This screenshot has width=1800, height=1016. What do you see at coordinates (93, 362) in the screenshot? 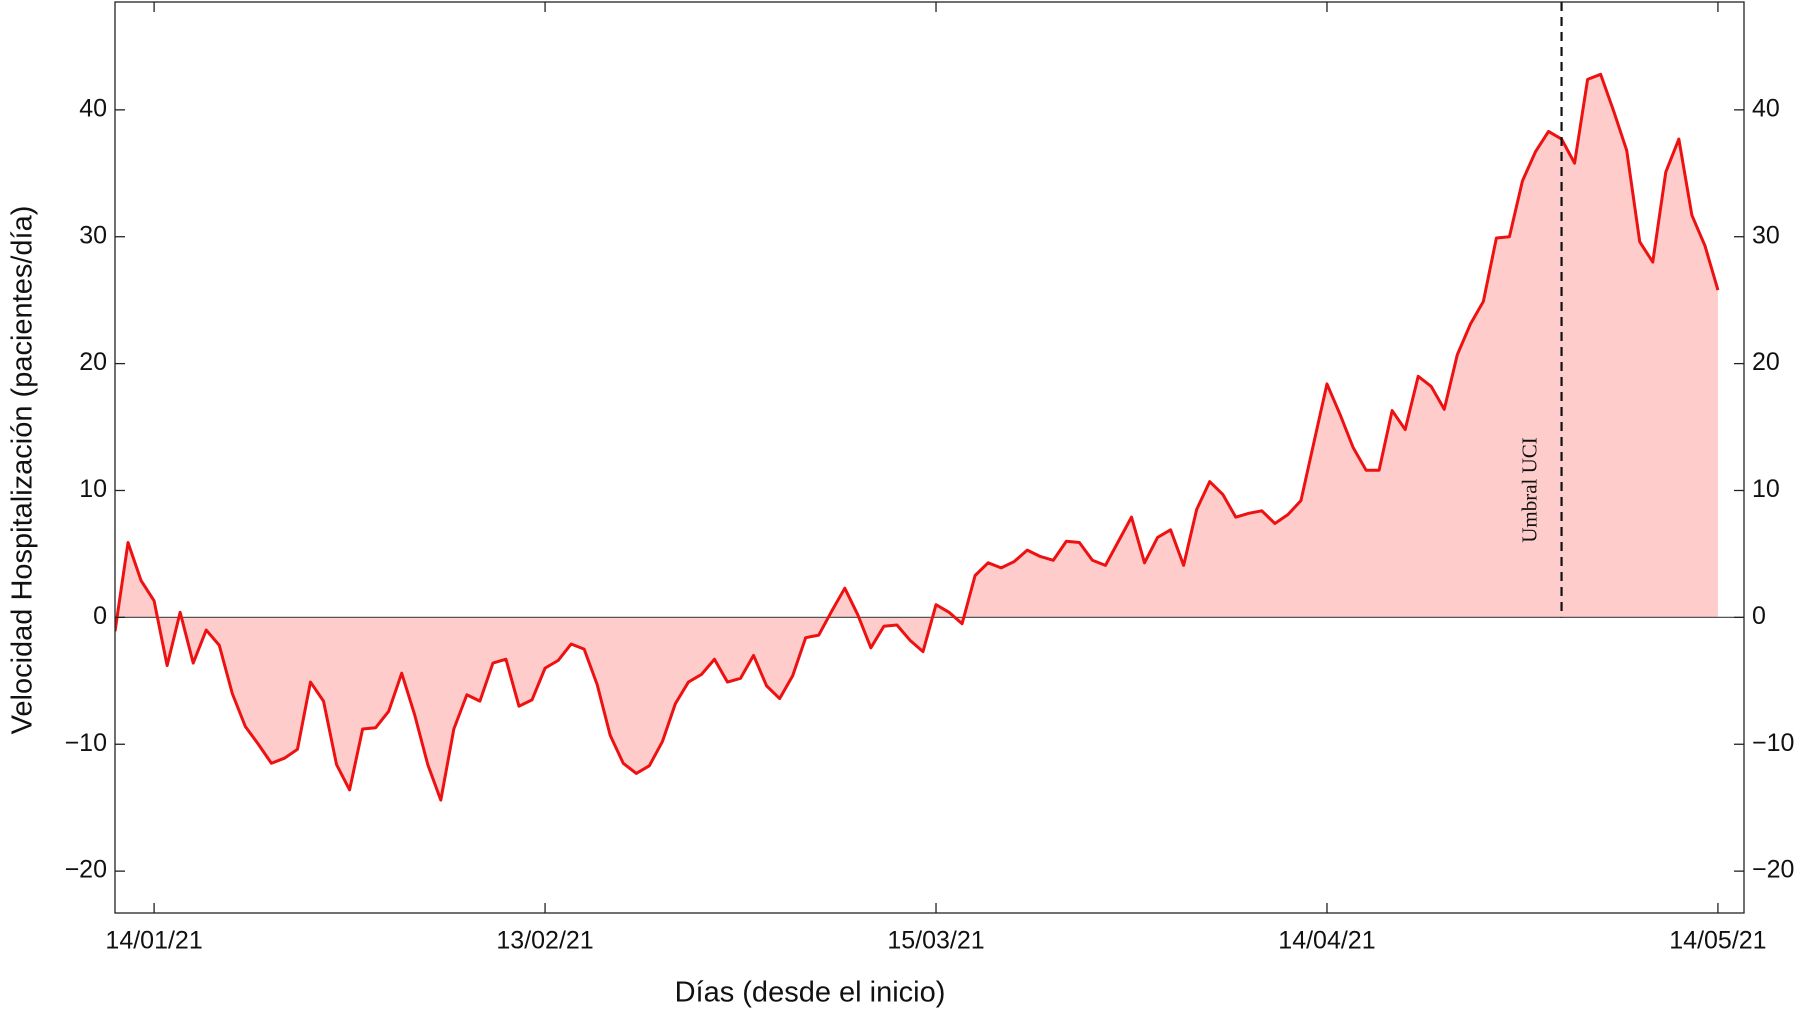
I see `y-tick-label: 20` at bounding box center [93, 362].